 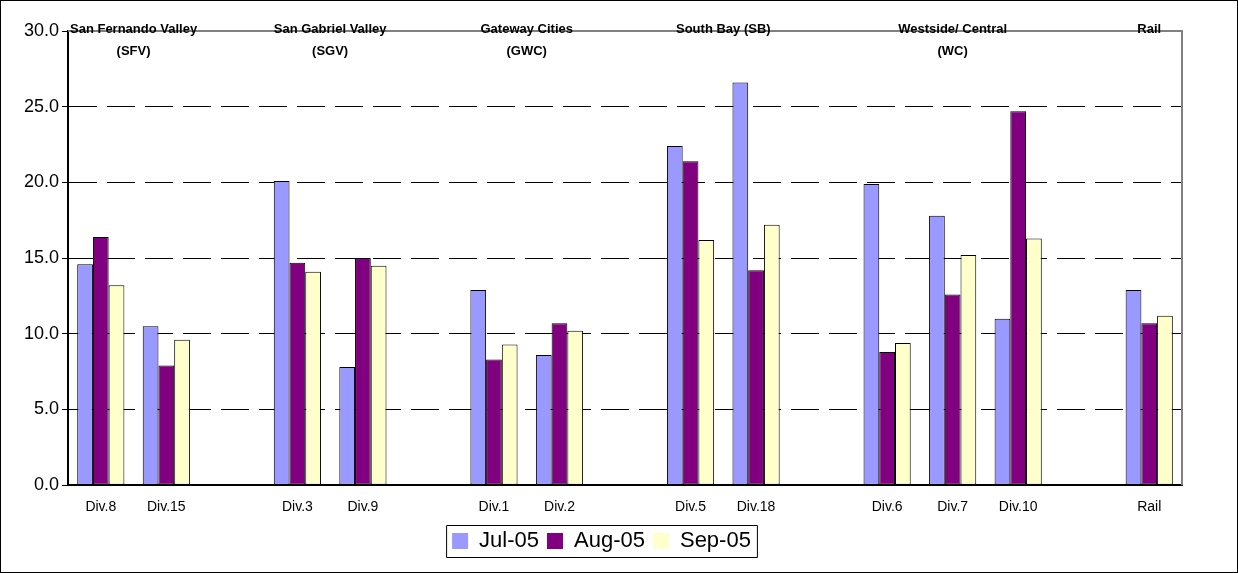 What do you see at coordinates (41, 105) in the screenshot?
I see `y-tick-label: 25.0` at bounding box center [41, 105].